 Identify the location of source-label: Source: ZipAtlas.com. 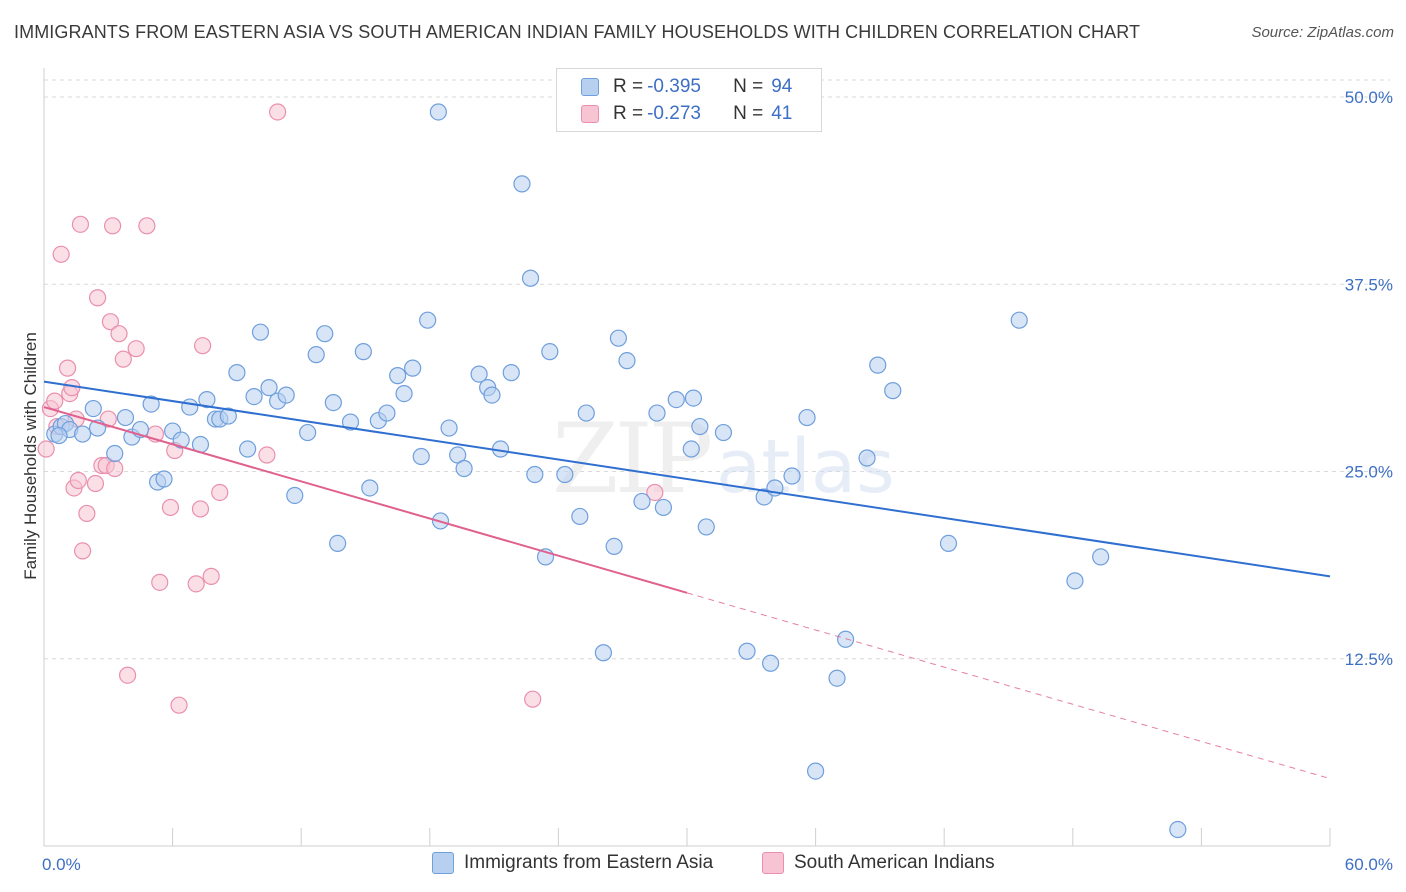
(1322, 32).